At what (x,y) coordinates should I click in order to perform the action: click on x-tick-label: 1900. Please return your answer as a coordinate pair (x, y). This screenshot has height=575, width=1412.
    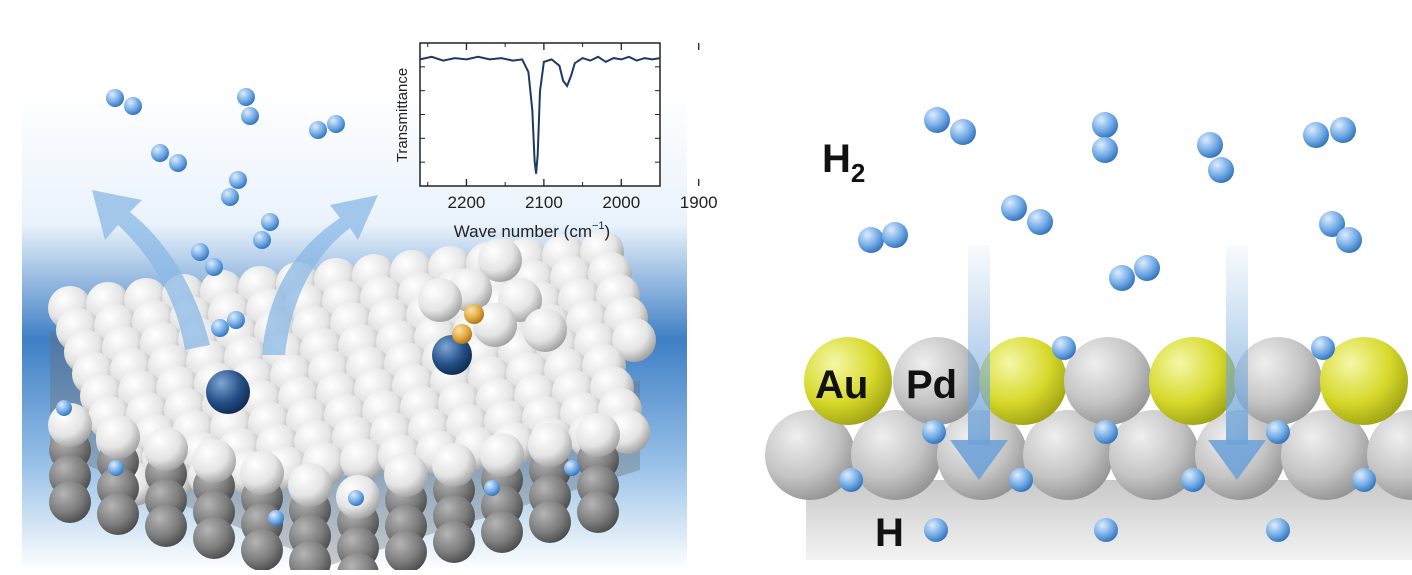
    Looking at the image, I should click on (699, 202).